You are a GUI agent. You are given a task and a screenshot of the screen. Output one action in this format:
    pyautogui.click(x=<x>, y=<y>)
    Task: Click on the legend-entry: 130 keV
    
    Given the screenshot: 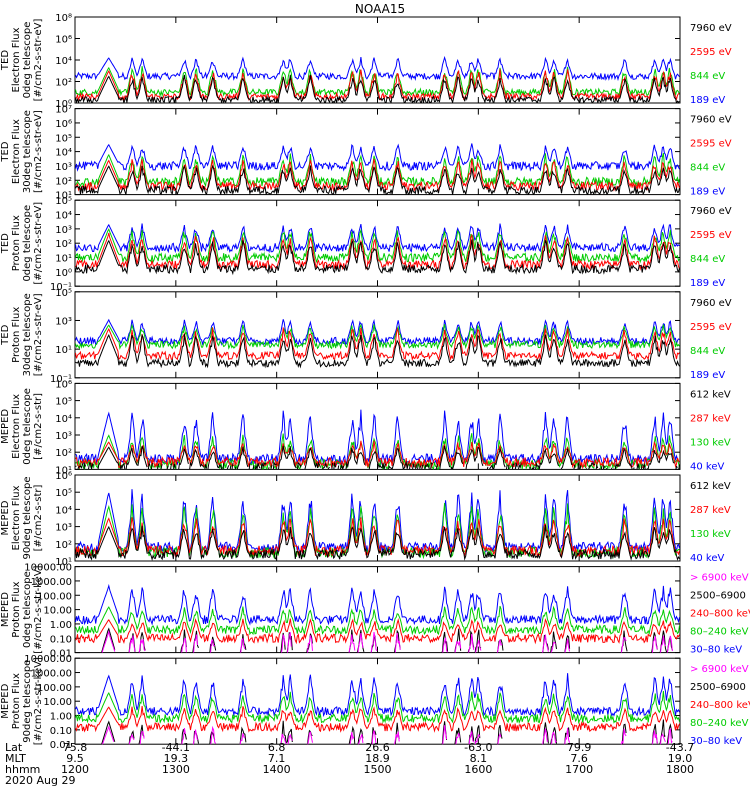 What is the action you would take?
    pyautogui.click(x=710, y=442)
    